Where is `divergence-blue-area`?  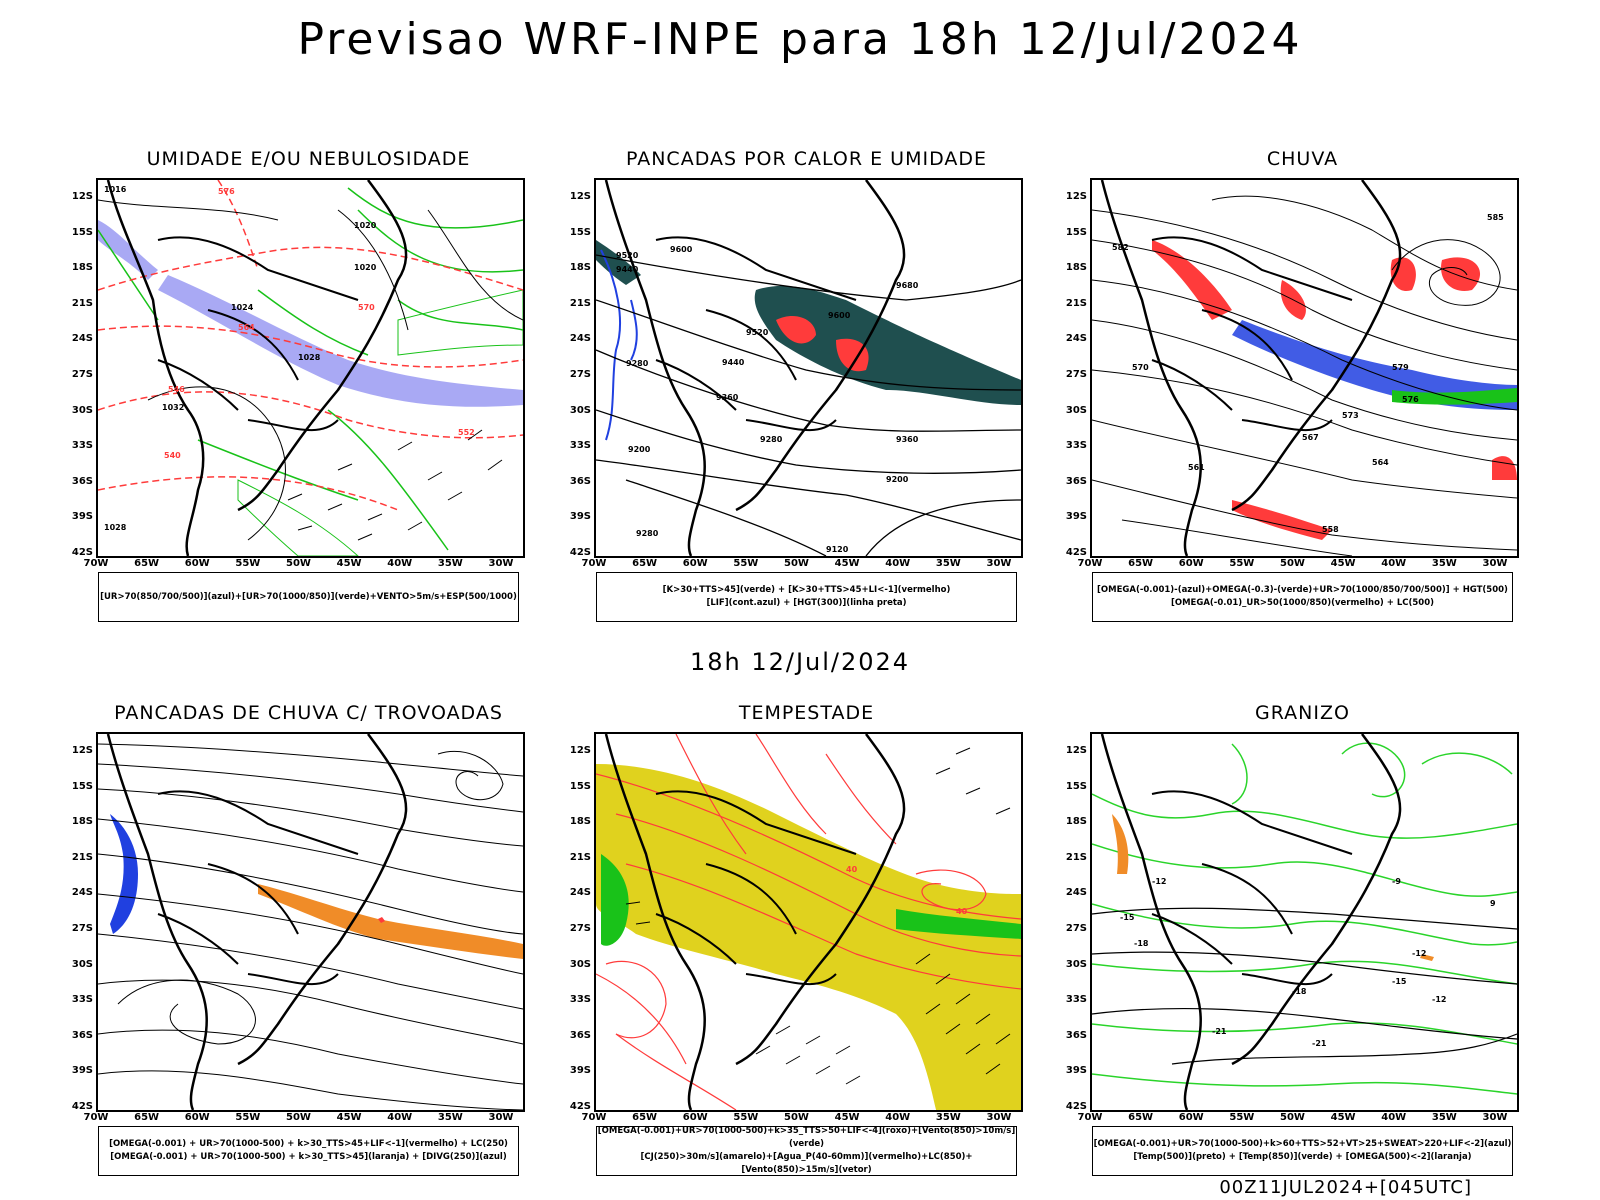 divergence-blue-area is located at coordinates (124, 874).